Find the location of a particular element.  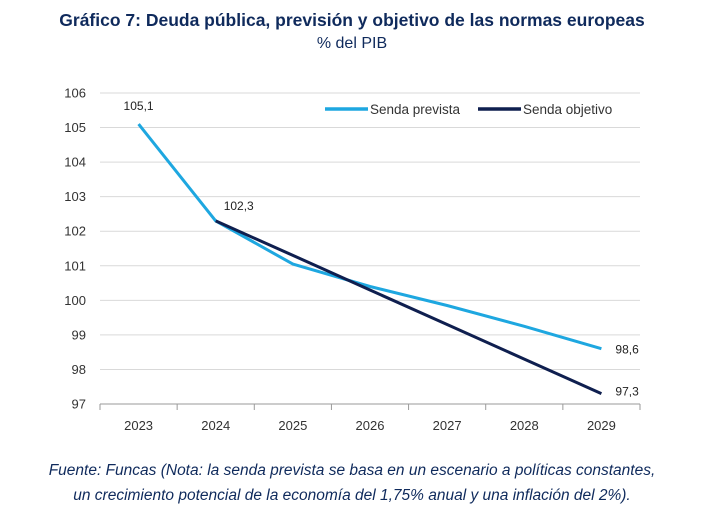

x-tick-label: 2025 is located at coordinates (292, 425).